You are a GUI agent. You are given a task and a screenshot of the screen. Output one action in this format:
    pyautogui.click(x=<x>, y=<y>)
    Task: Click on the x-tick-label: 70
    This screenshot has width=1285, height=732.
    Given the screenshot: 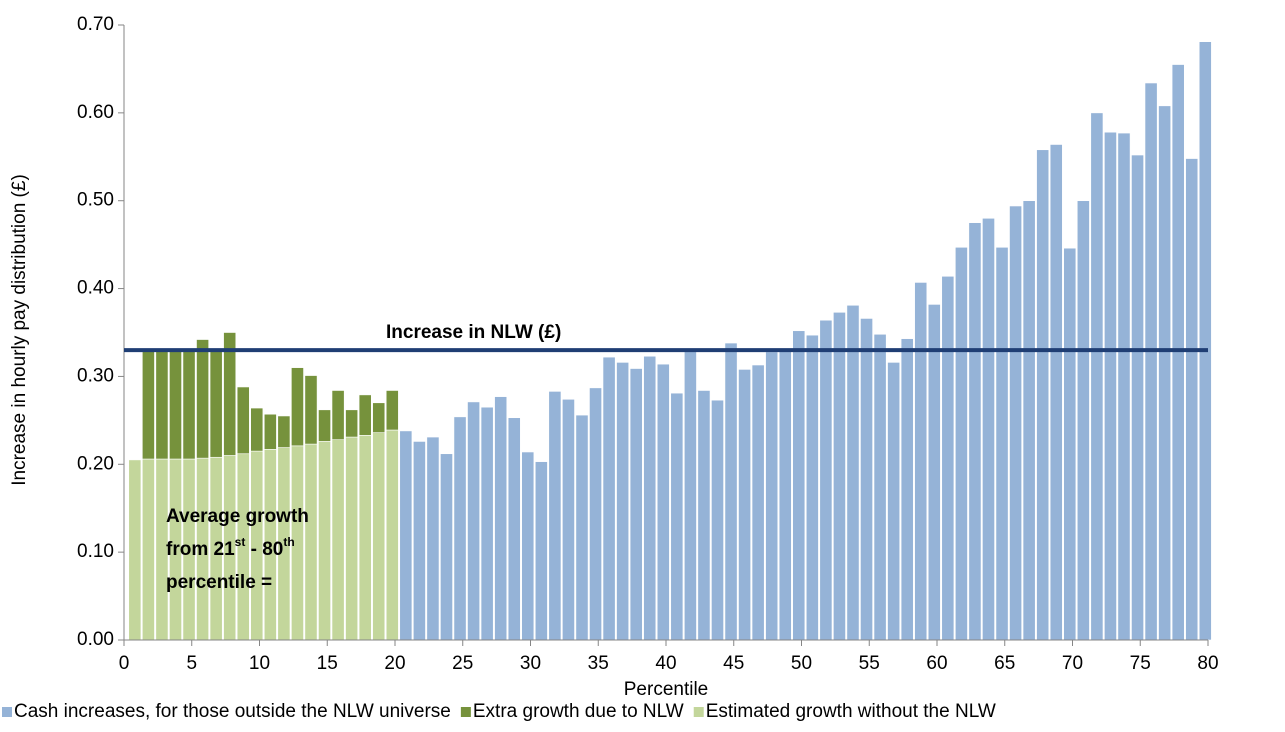 What is the action you would take?
    pyautogui.click(x=1072, y=663)
    